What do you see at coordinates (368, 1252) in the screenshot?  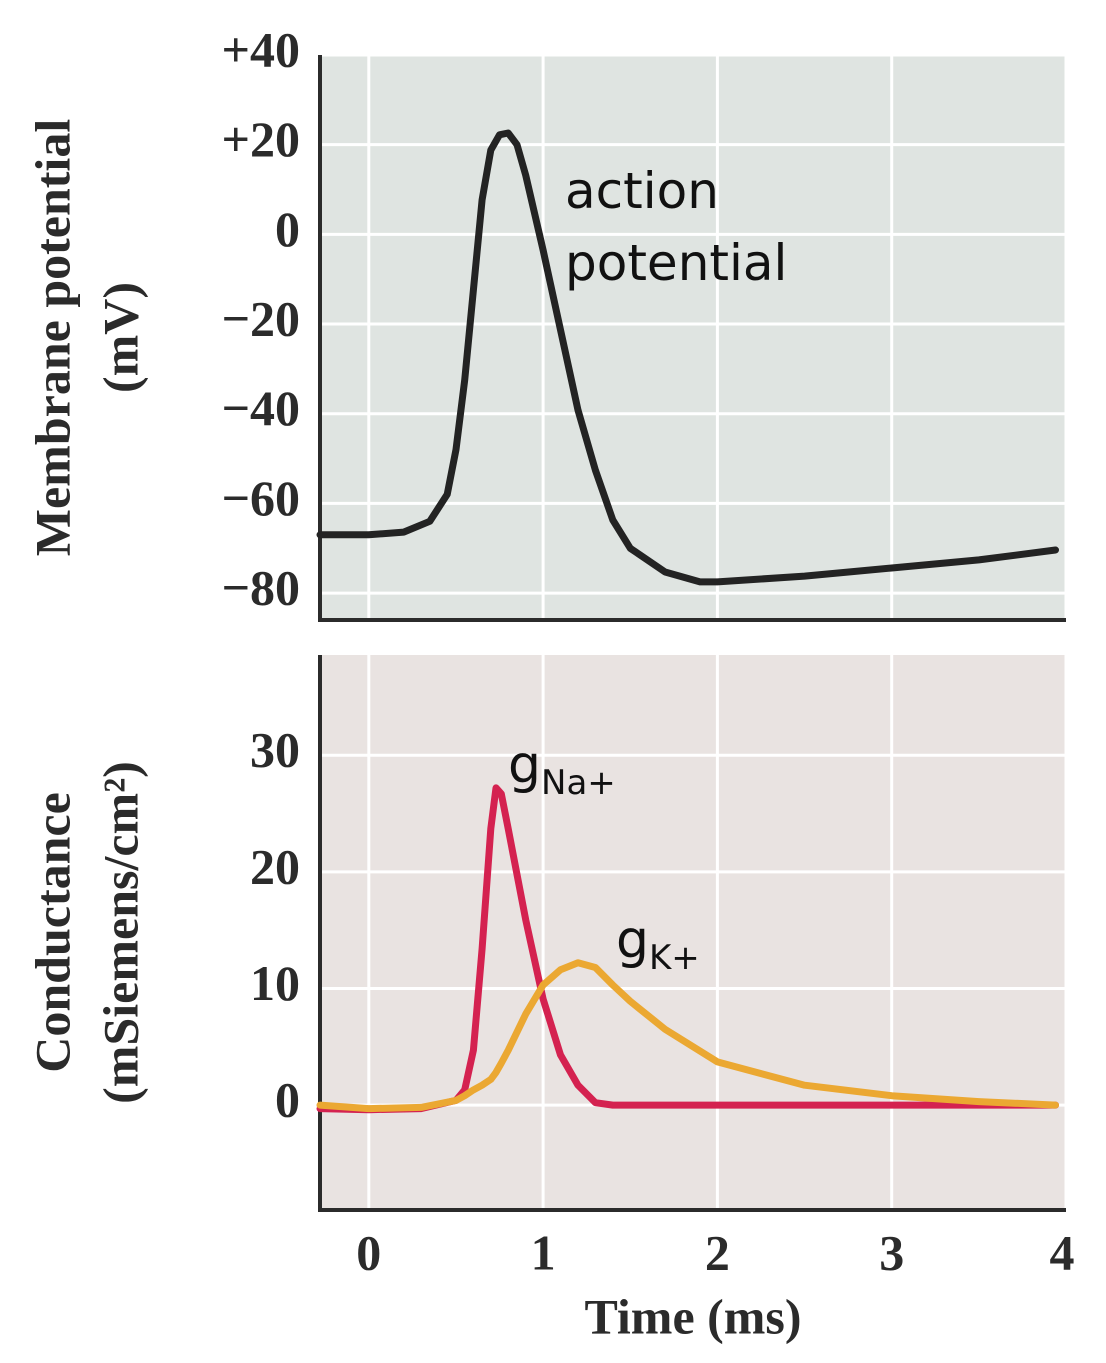 I see `x-tick-label: 0` at bounding box center [368, 1252].